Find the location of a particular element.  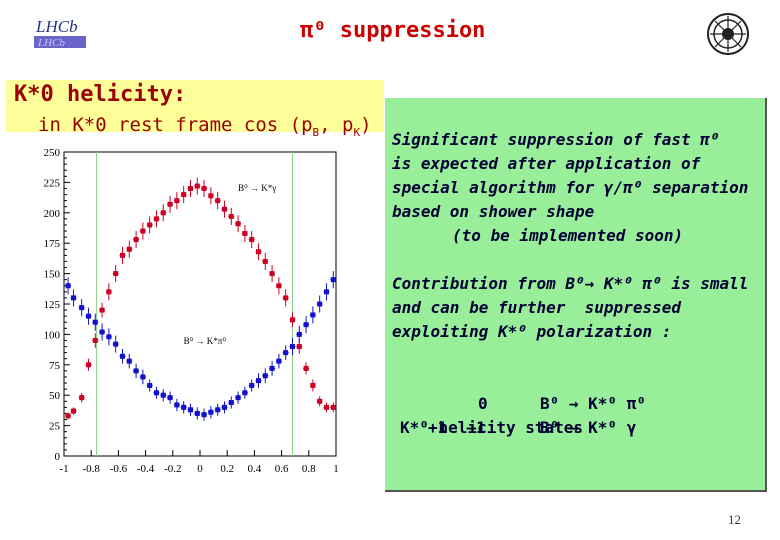

svg-text: LHCb is located at coordinates (51, 43).